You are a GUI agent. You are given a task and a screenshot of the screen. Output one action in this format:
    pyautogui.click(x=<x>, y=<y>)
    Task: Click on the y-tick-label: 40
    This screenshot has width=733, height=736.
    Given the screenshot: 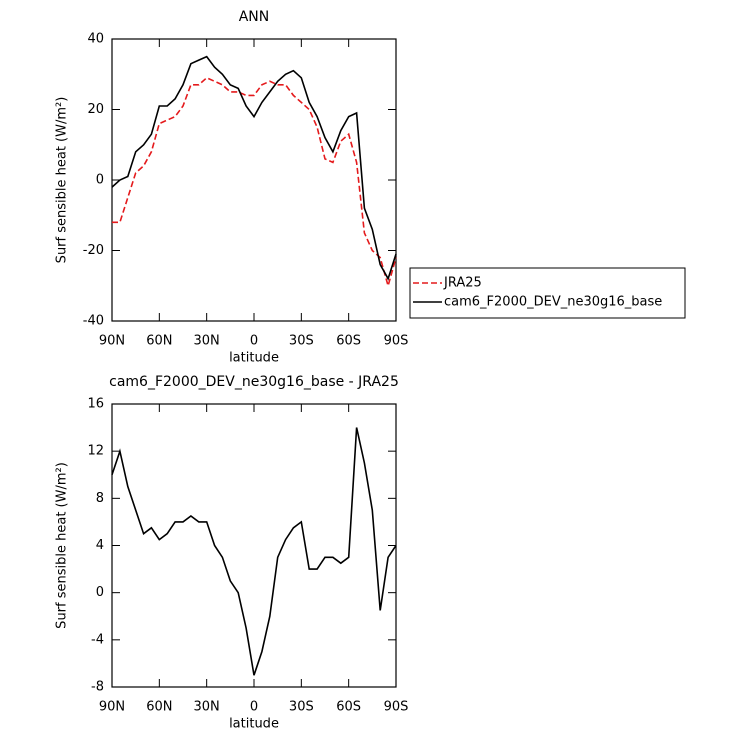 What is the action you would take?
    pyautogui.click(x=95, y=39)
    